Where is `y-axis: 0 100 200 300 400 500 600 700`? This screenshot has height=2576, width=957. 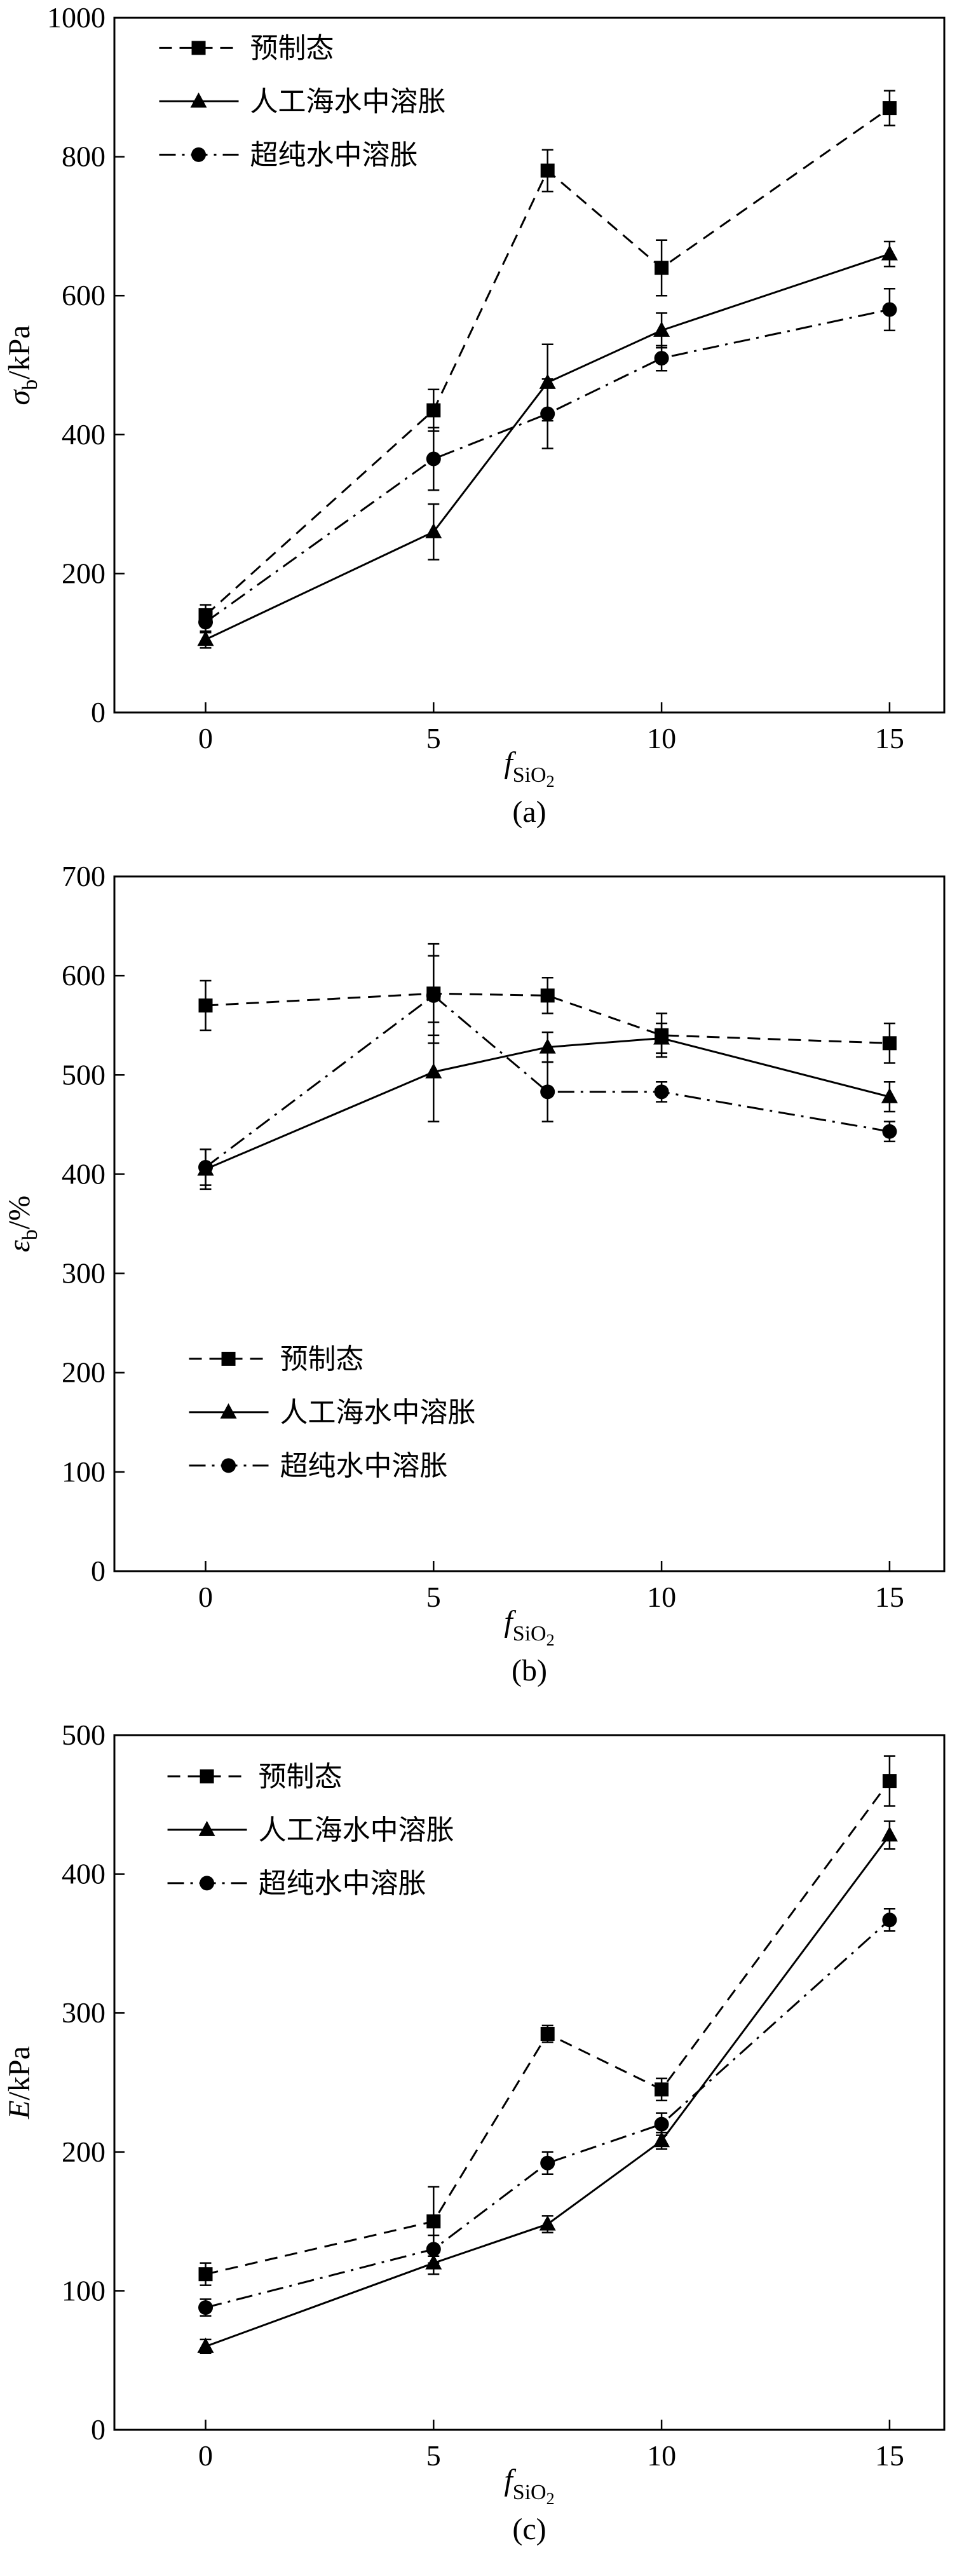 y-axis: 0 100 200 300 400 500 600 700 is located at coordinates (93, 1223).